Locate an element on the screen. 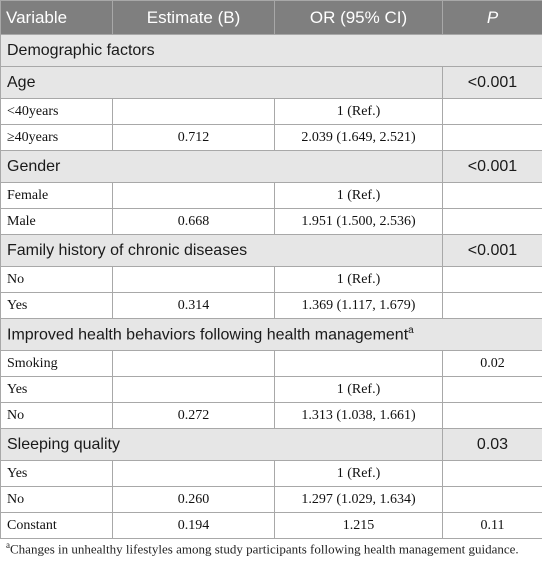 Image resolution: width=542 pixels, height=575 pixels. table-row: No 1 (Ref.) is located at coordinates (271, 279).